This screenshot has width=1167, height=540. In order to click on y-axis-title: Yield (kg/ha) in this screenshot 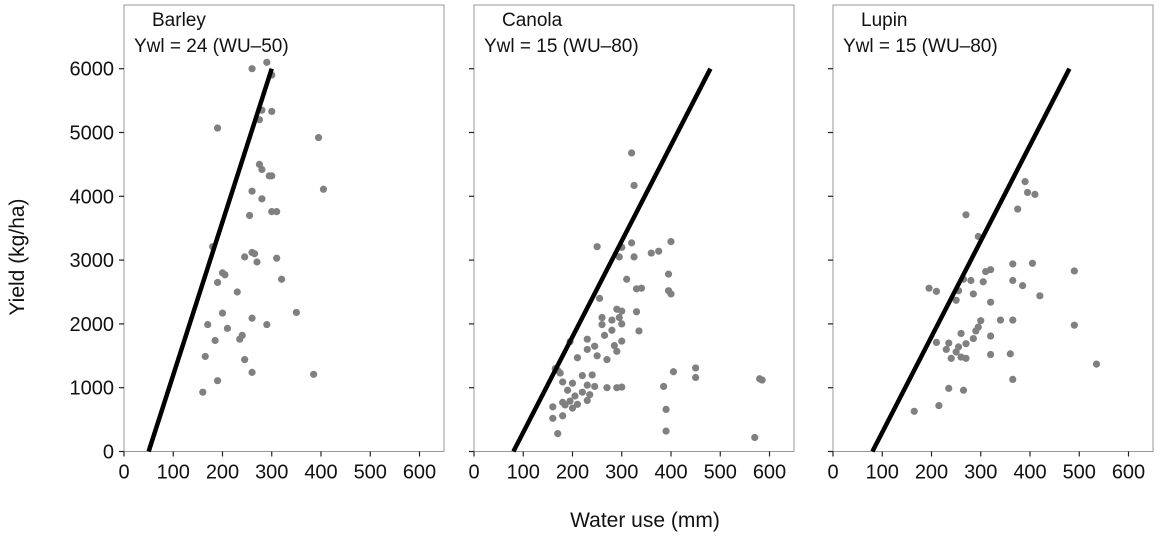, I will do `click(17, 256)`.